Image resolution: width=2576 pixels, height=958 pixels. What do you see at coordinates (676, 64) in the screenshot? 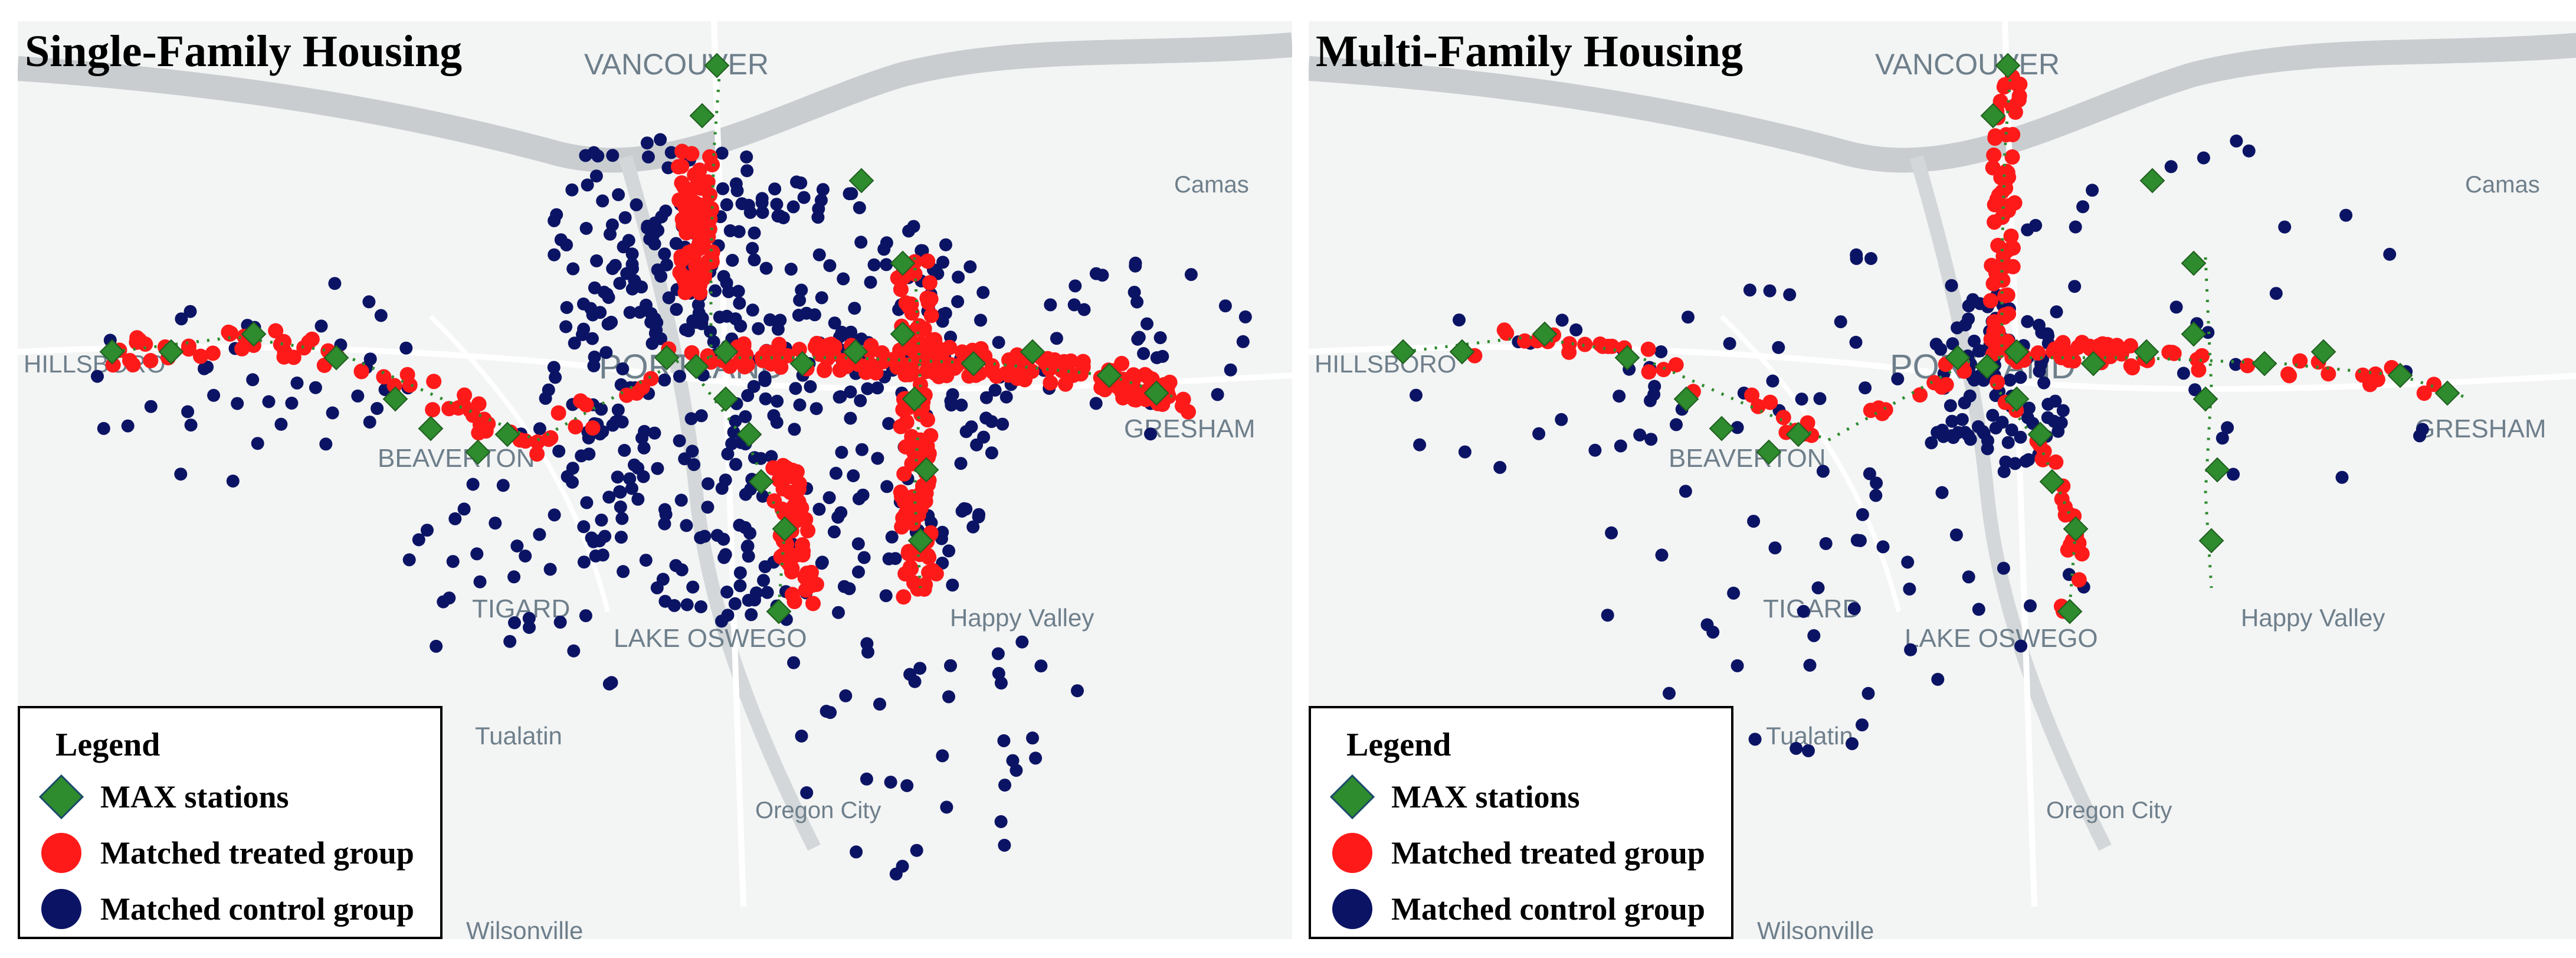
I see `map-place-label: VANCOUVER` at bounding box center [676, 64].